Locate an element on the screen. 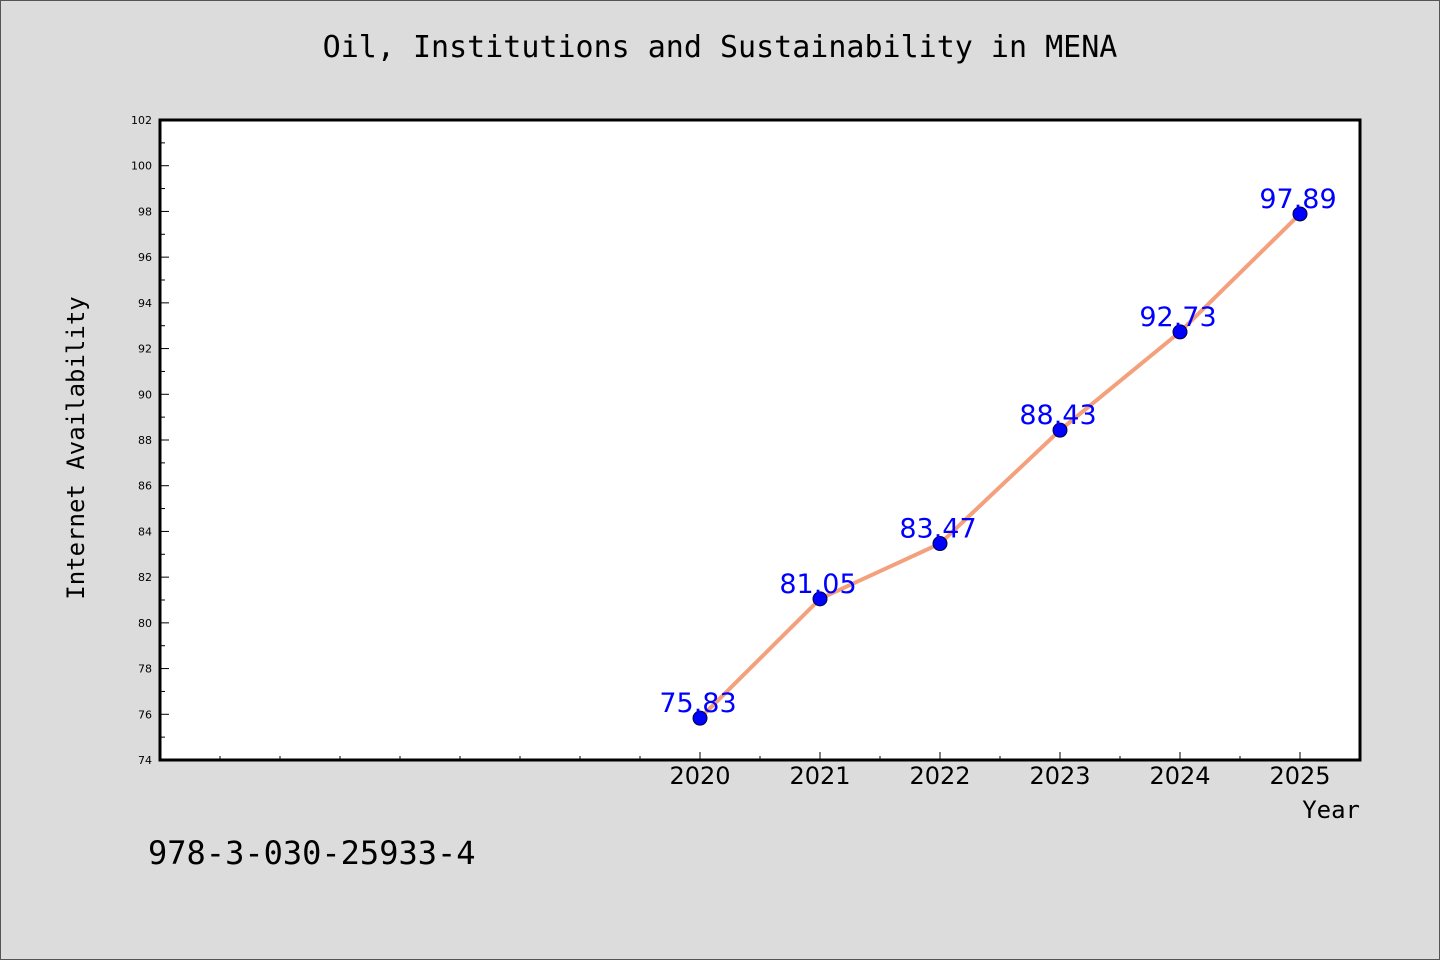 The height and width of the screenshot is (960, 1440). y-tick-label-98: 98 is located at coordinates (145, 211).